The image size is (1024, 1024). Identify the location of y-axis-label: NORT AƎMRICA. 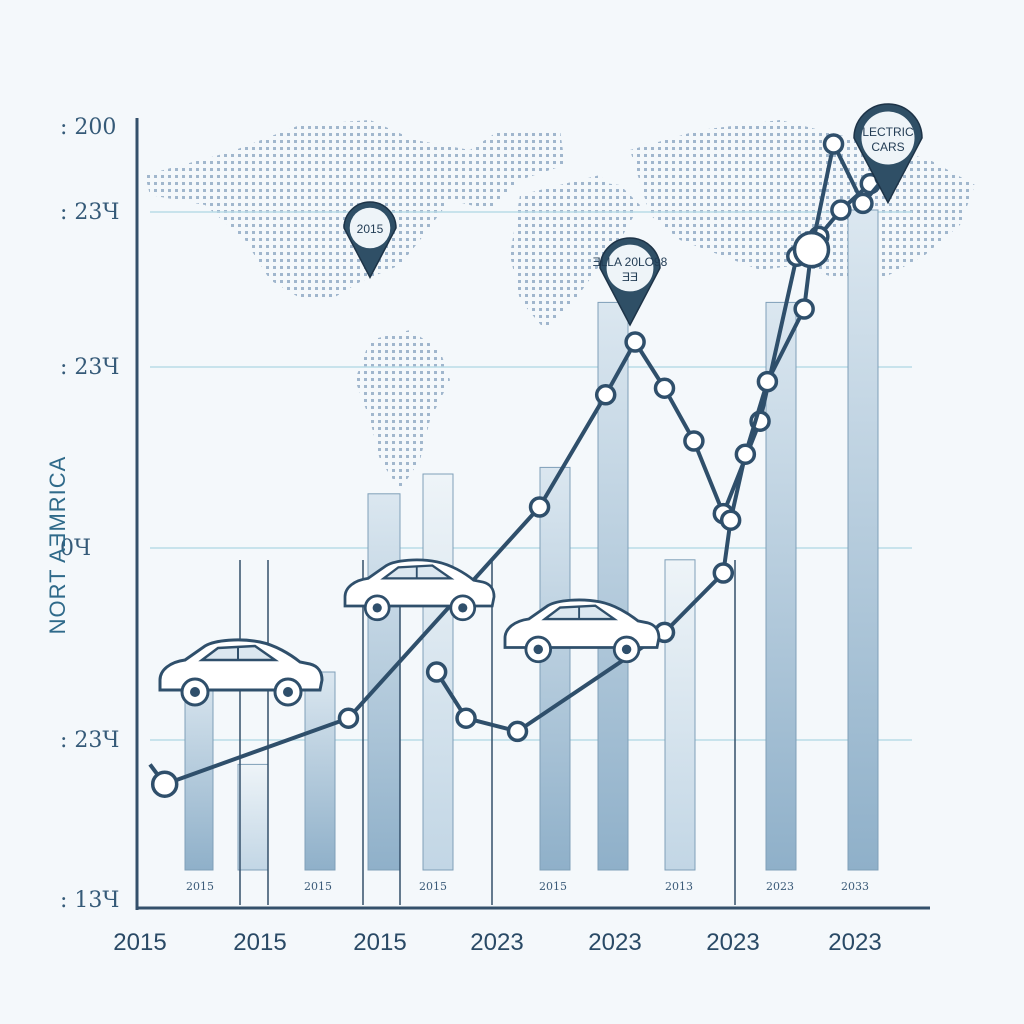
(57, 545).